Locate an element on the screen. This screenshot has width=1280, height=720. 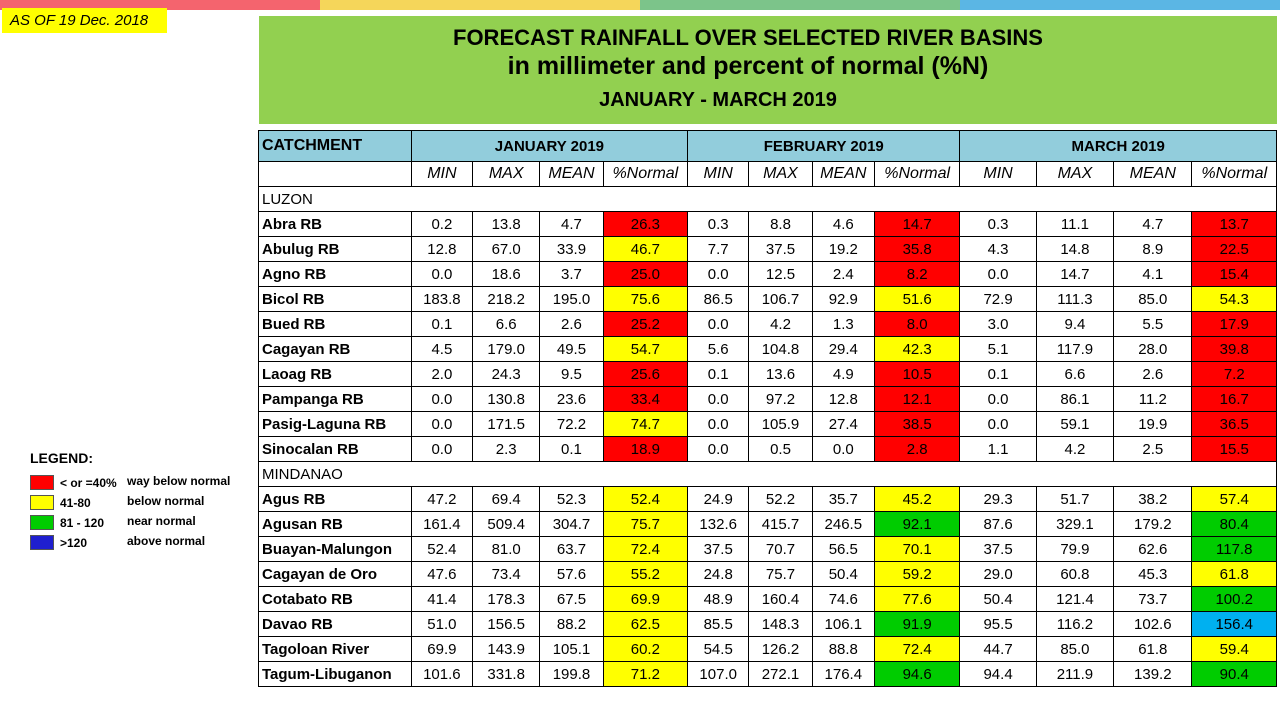
mar-max-cell: 116.2 is located at coordinates (1075, 624).